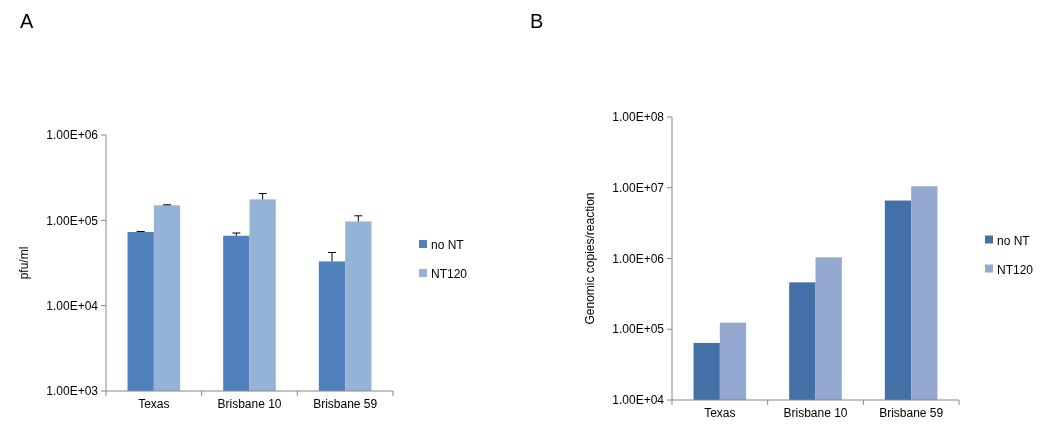 The width and height of the screenshot is (1041, 430). What do you see at coordinates (638, 117) in the screenshot?
I see `y-tick-label: 1.00E+08` at bounding box center [638, 117].